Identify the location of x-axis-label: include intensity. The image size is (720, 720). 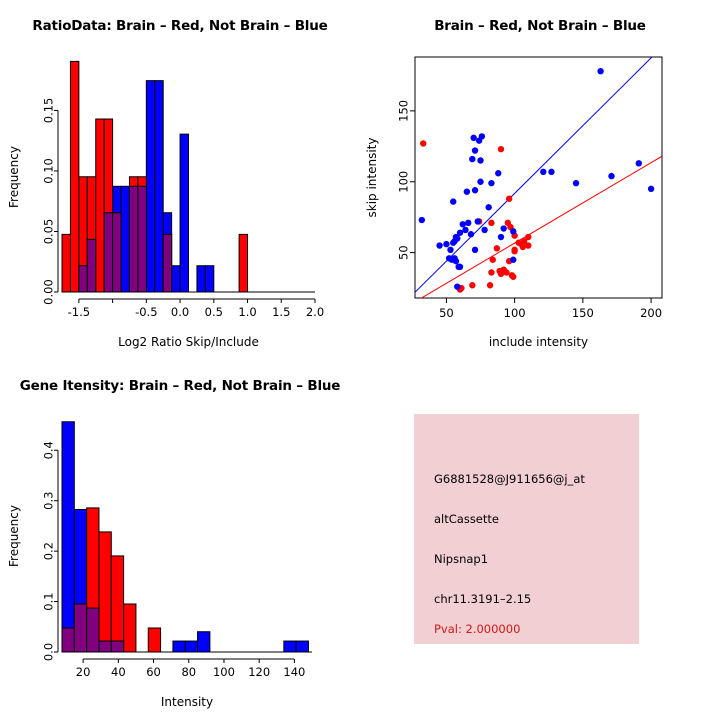
(538, 342).